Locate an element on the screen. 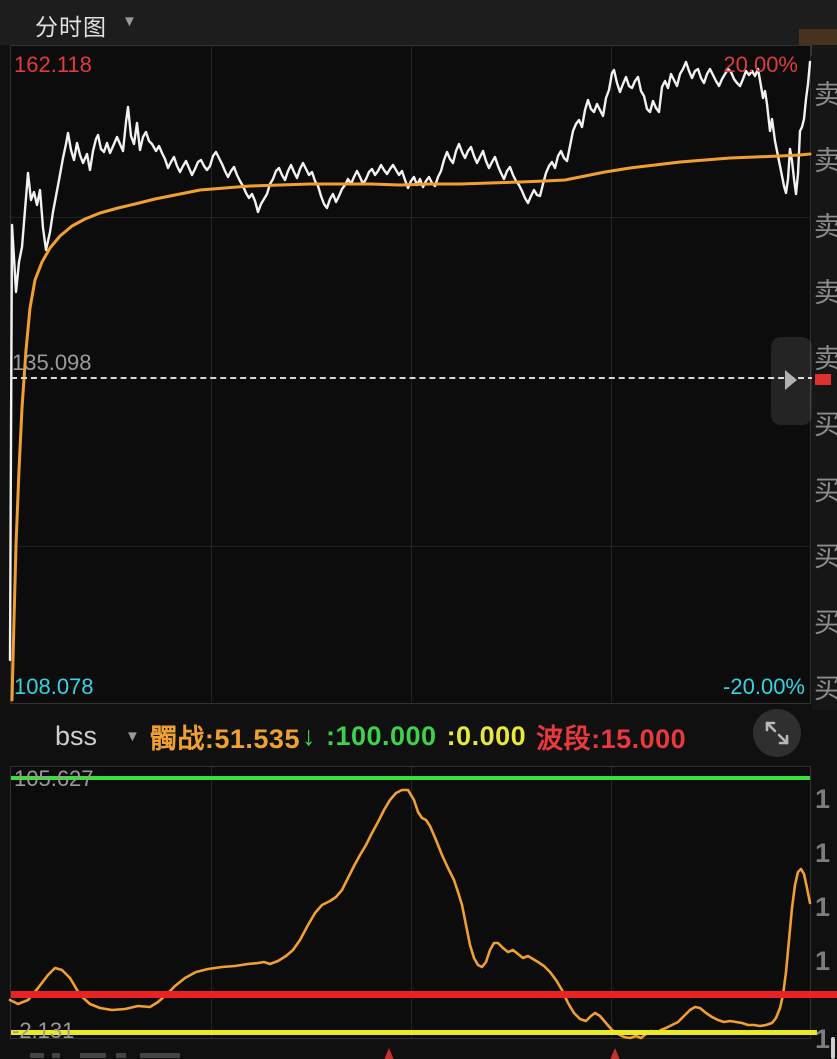 The width and height of the screenshot is (837, 1059). indicator-value-main: 髑战:51.535 is located at coordinates (224, 738).